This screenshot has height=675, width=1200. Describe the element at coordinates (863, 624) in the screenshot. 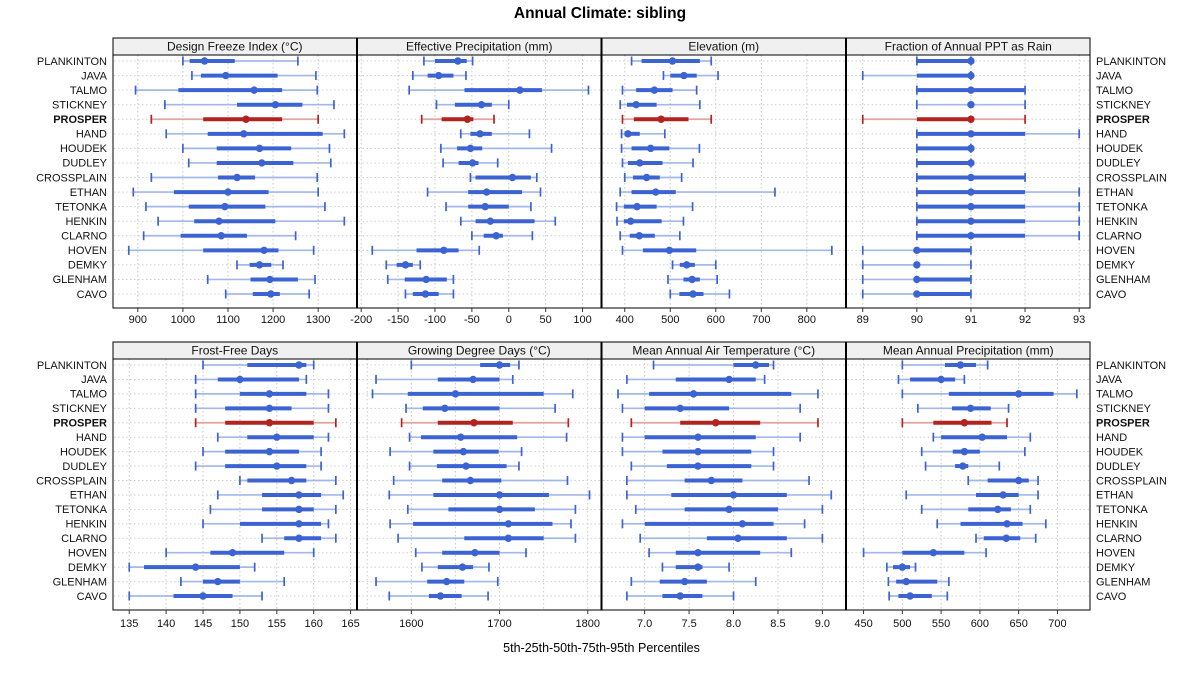

I see `axis-tick-label: 450` at that location.